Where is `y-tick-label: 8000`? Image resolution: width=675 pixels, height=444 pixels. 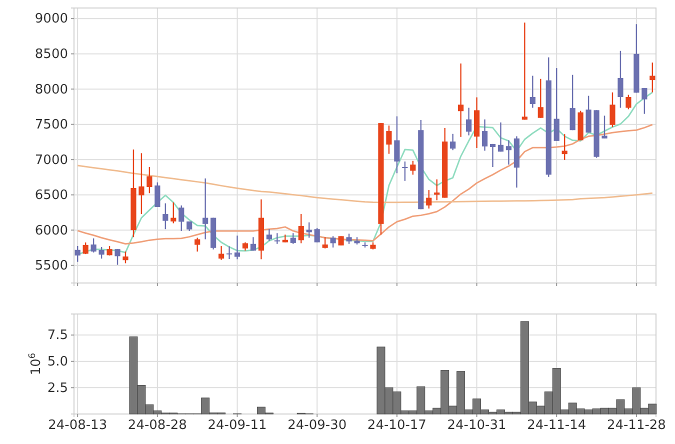 y-tick-label: 8000 is located at coordinates (51, 90).